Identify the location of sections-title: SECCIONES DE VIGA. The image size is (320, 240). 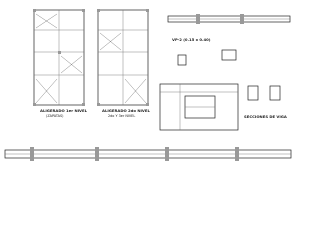
(265, 116).